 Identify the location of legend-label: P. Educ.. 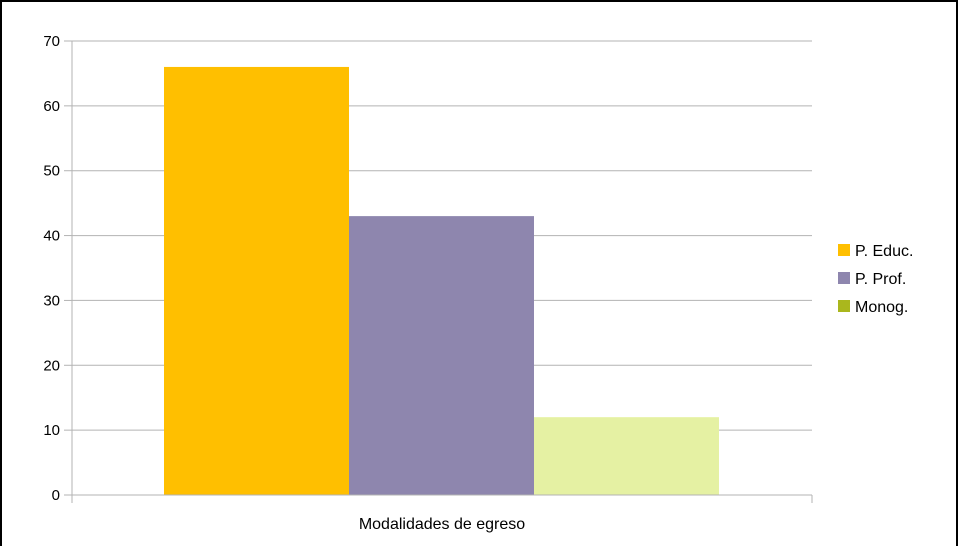
(884, 251).